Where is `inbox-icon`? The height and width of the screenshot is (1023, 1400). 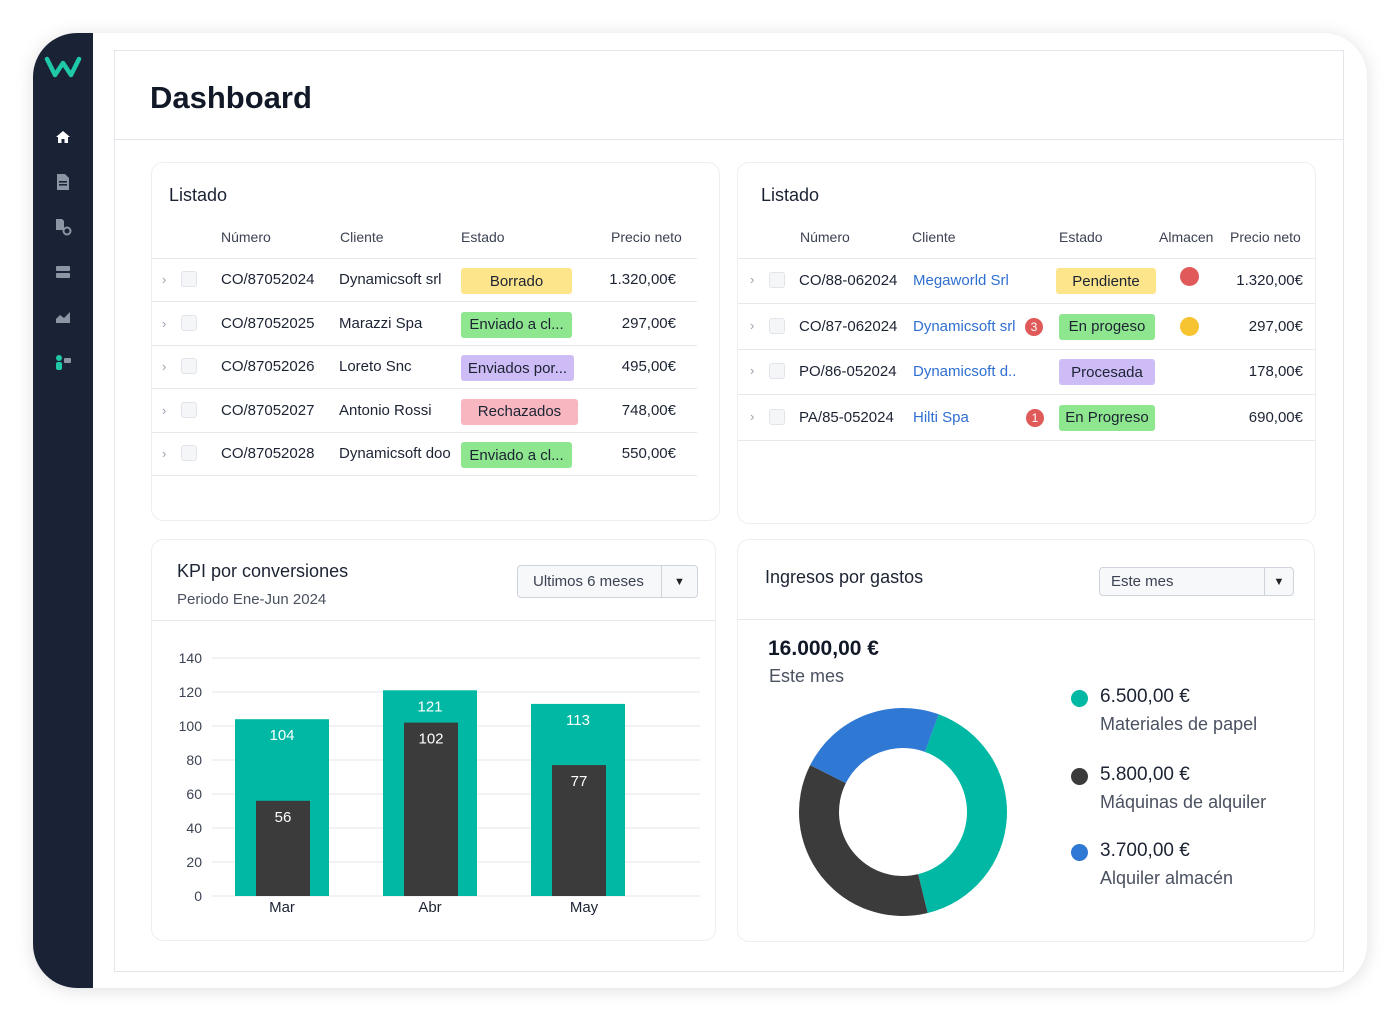 inbox-icon is located at coordinates (63, 272).